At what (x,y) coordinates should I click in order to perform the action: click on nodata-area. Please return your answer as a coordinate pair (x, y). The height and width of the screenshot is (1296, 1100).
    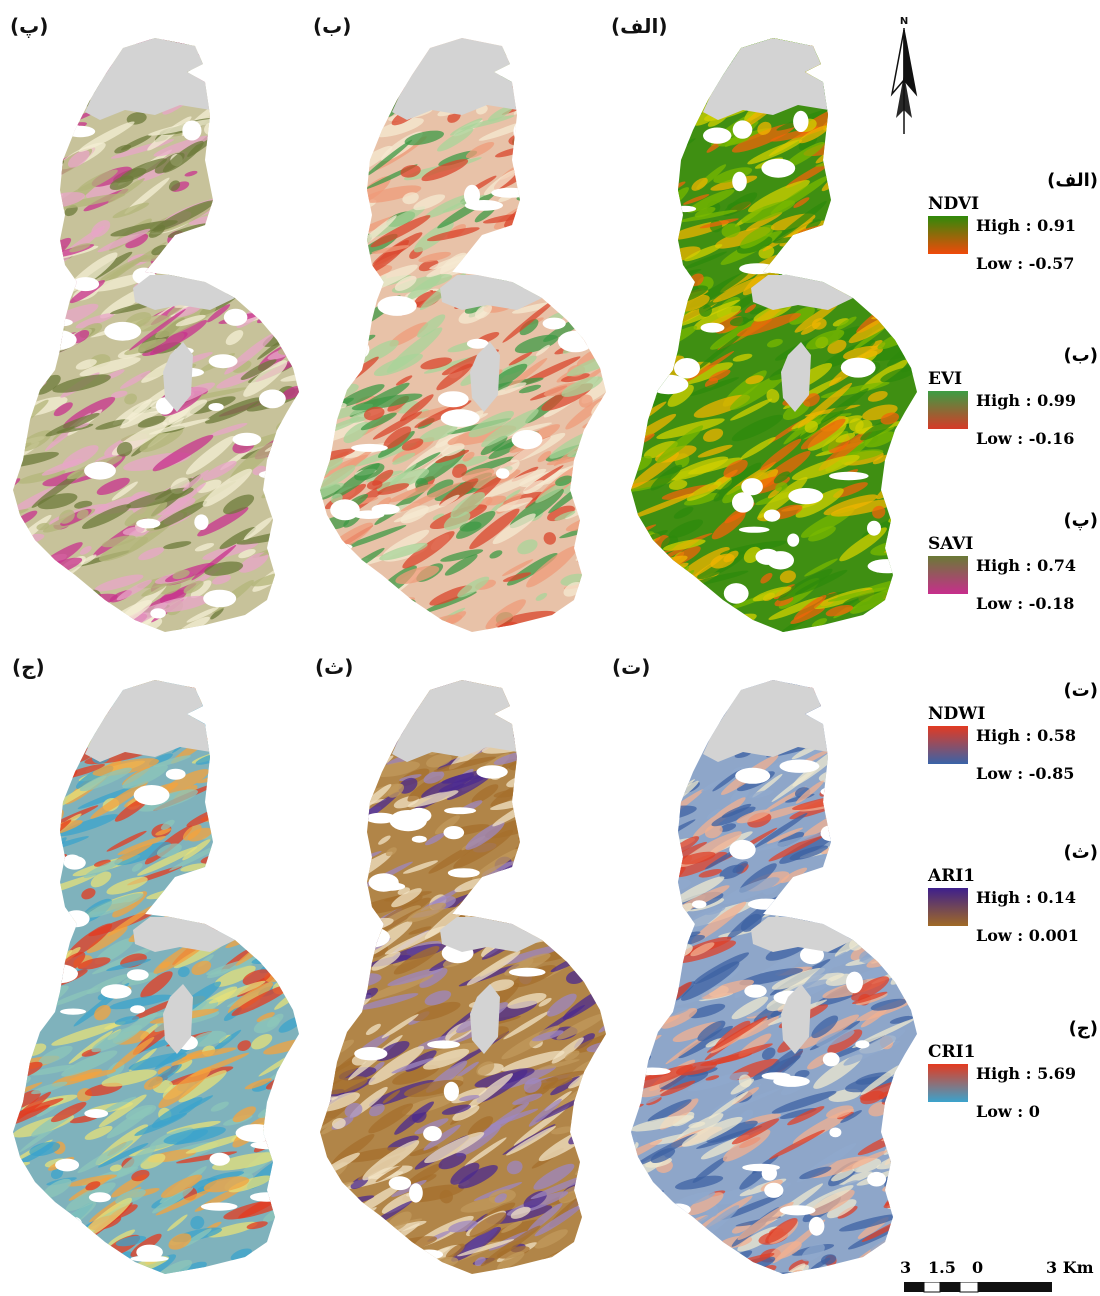
    Looking at the image, I should click on (802, 934).